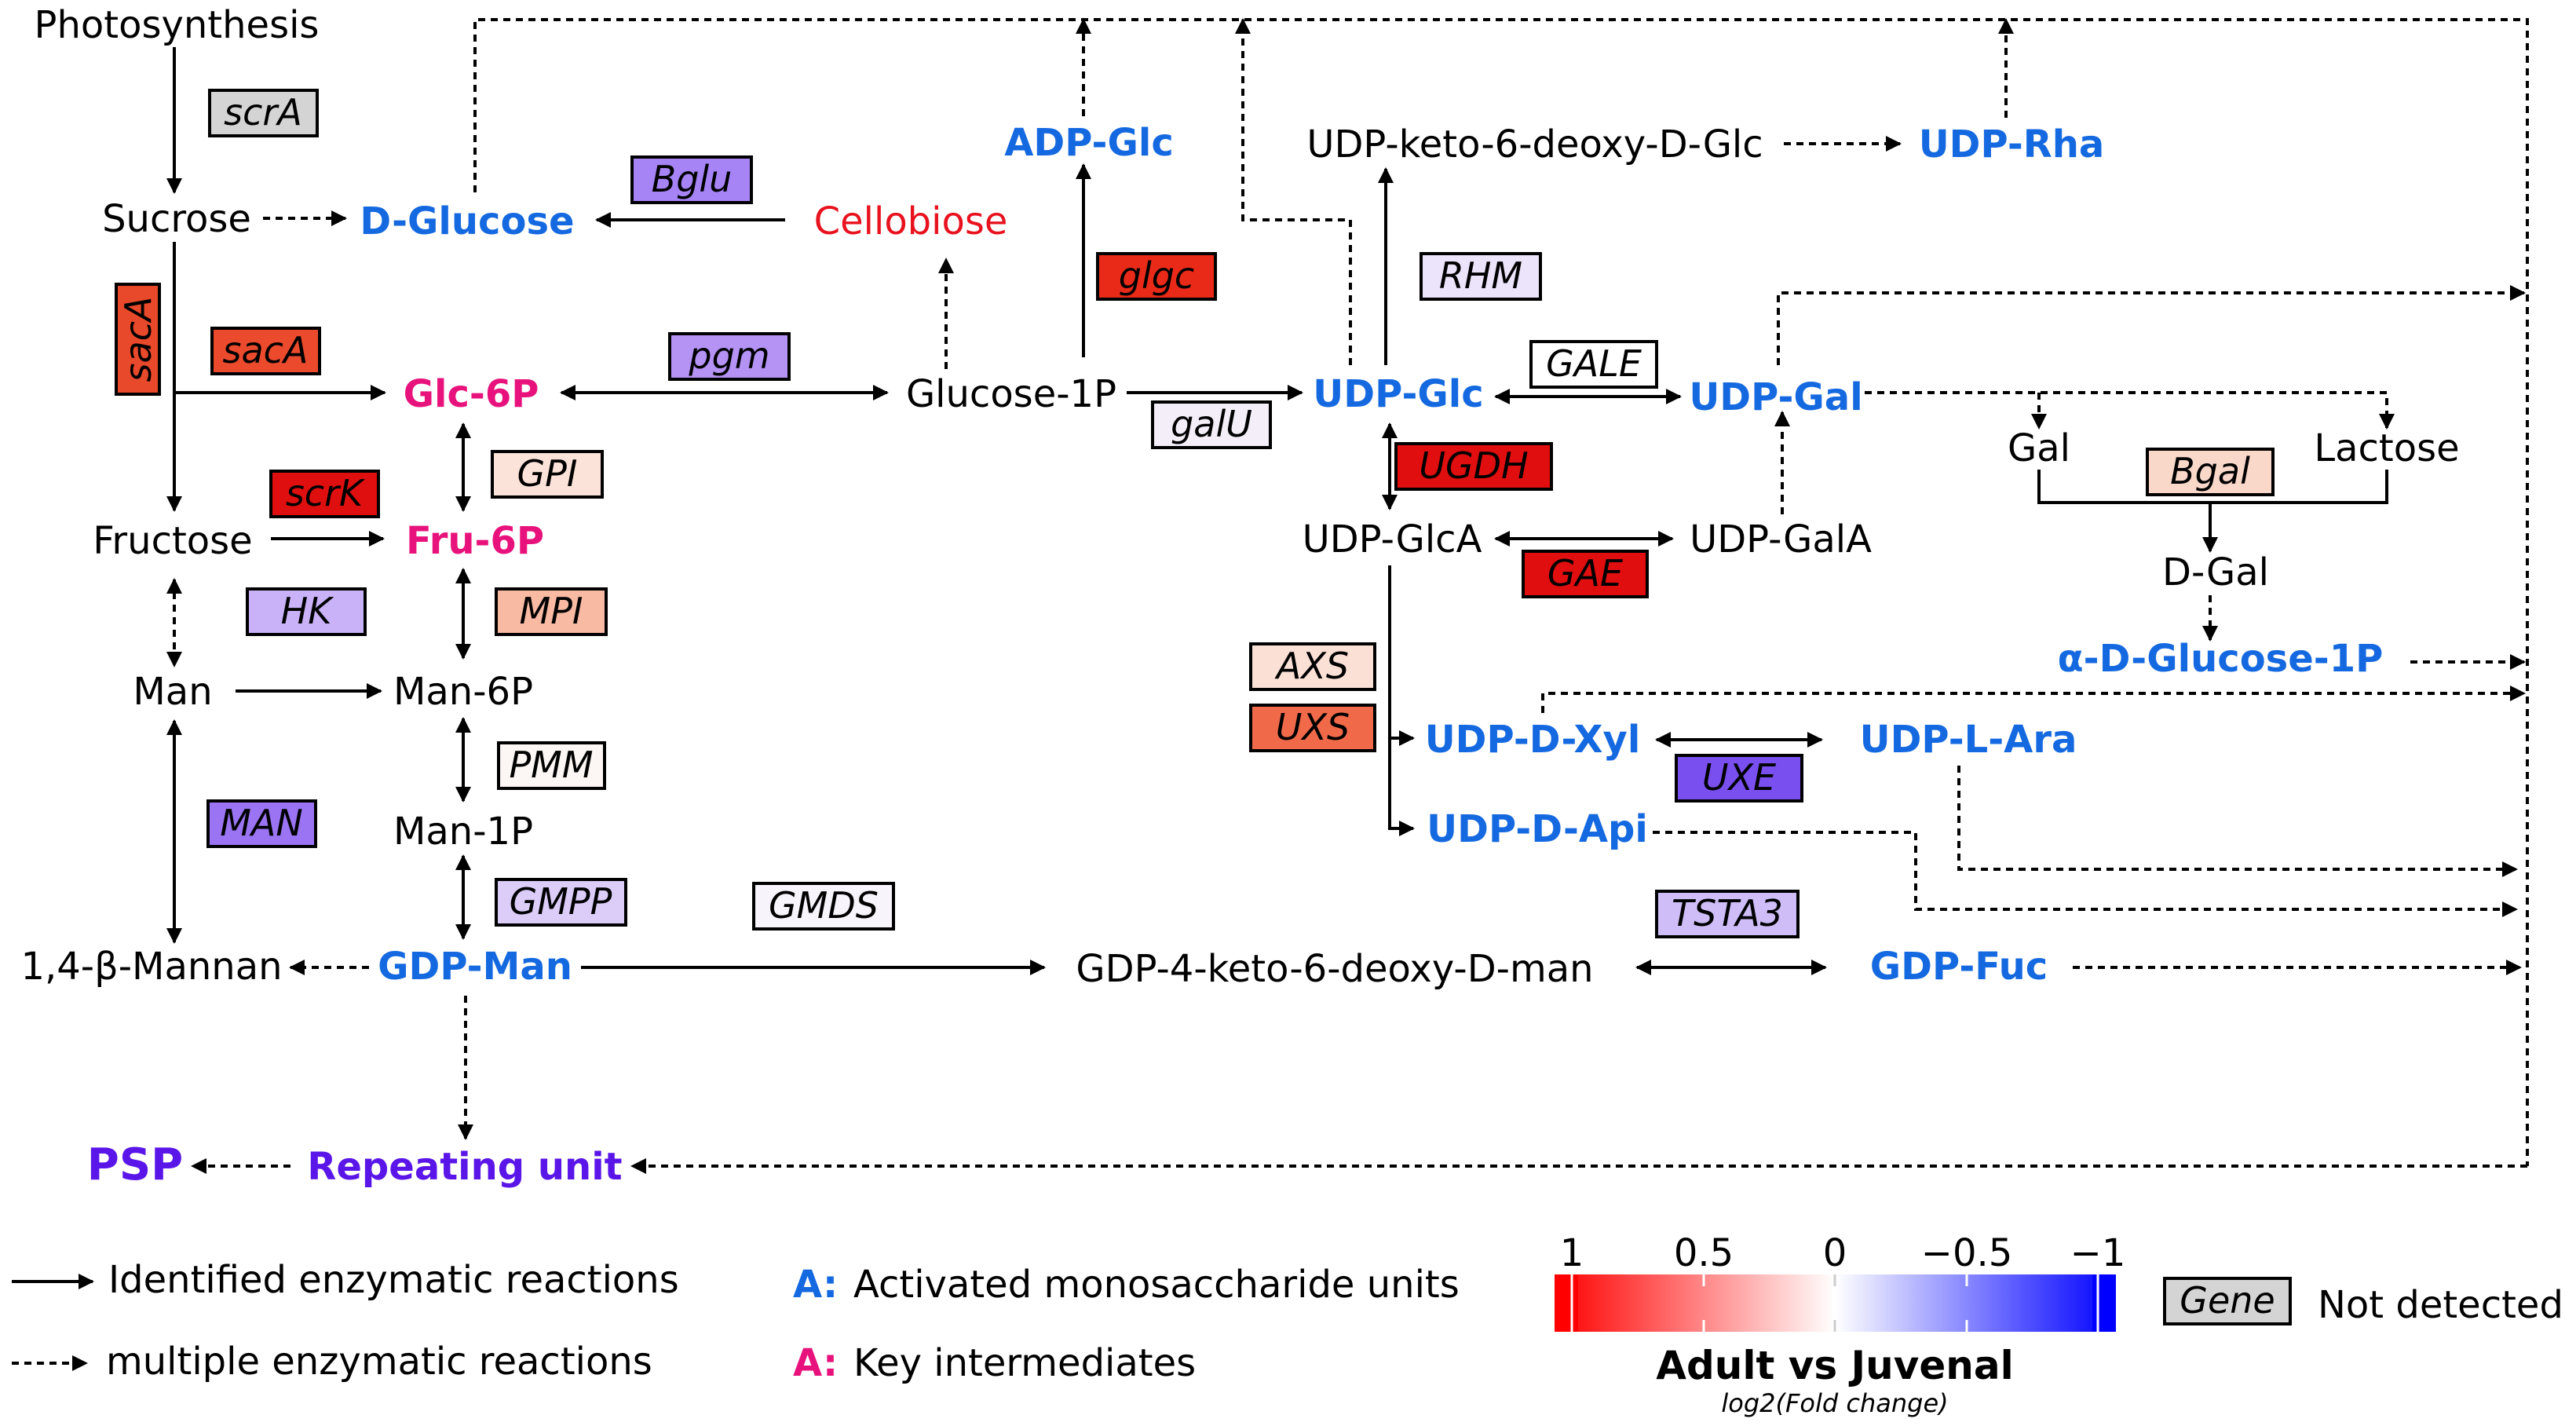  I want to click on metabolite-glucose-1p: Glucose-1P, so click(1011, 394).